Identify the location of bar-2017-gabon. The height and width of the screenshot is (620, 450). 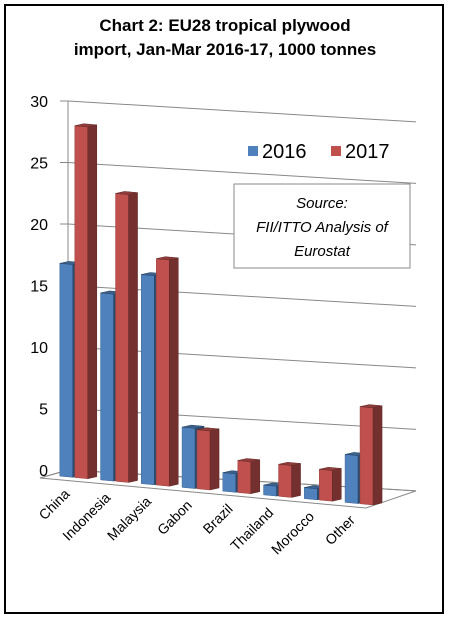
(203, 460).